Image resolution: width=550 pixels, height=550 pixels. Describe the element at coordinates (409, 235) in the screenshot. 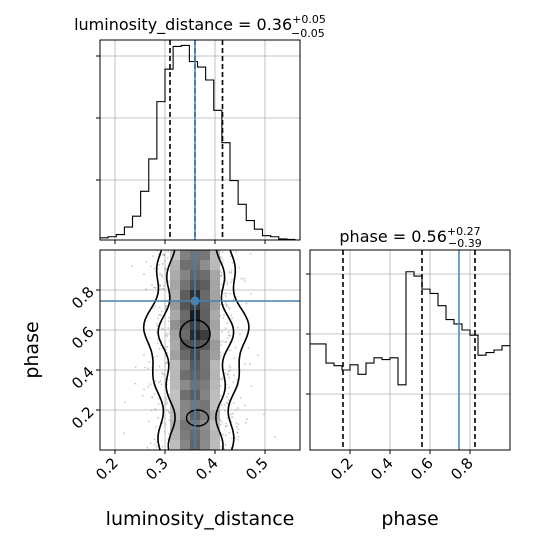

I see `phase-title: phase = 0.56+0.27` at that location.